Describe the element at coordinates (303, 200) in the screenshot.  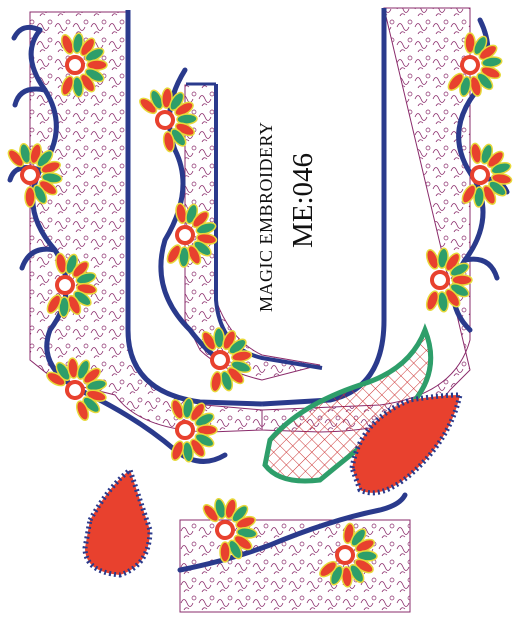
I see `design-code-label: ME:046` at that location.